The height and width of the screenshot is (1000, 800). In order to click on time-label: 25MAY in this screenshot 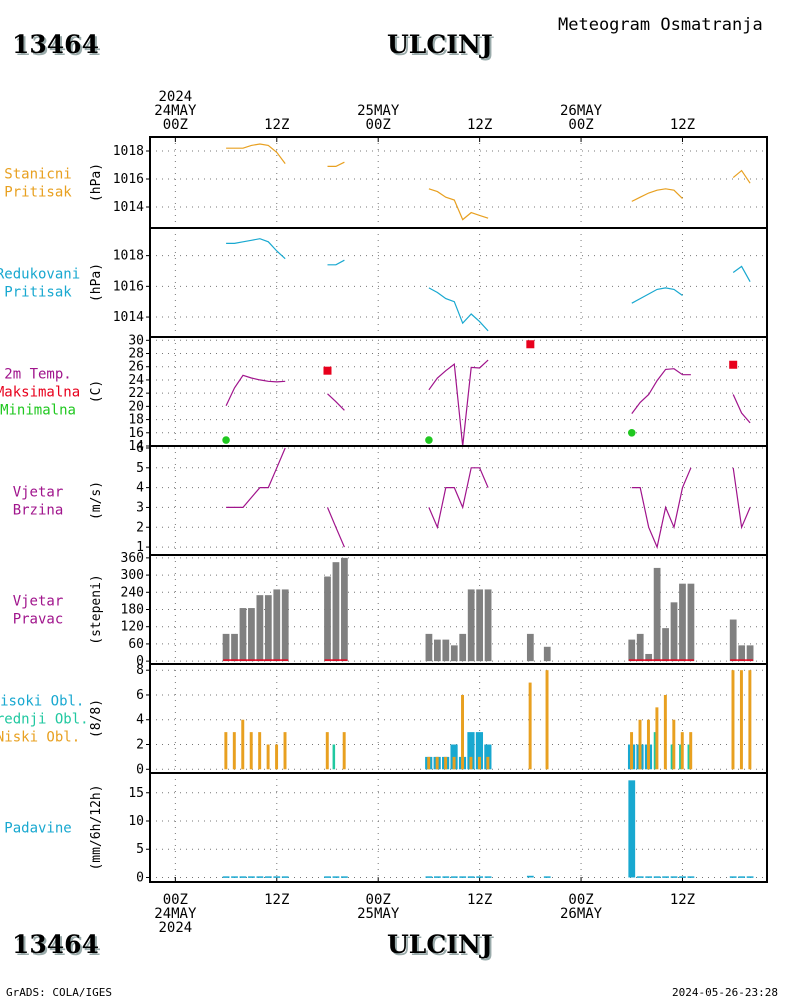, I will do `click(378, 914)`.